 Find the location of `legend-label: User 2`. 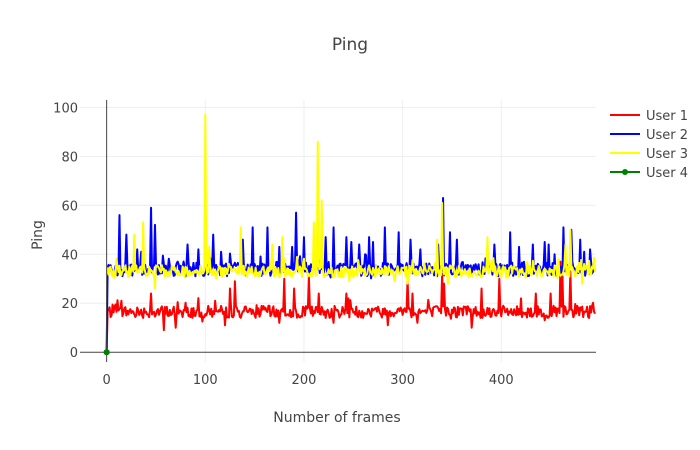

legend-label: User 2 is located at coordinates (667, 135).